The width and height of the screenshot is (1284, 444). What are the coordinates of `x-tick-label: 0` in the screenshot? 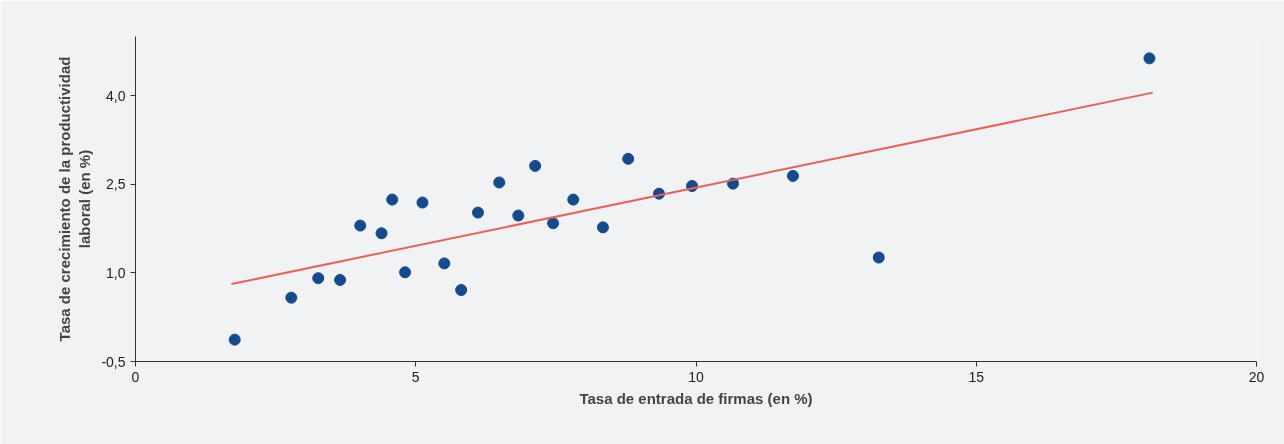 It's located at (135, 376).